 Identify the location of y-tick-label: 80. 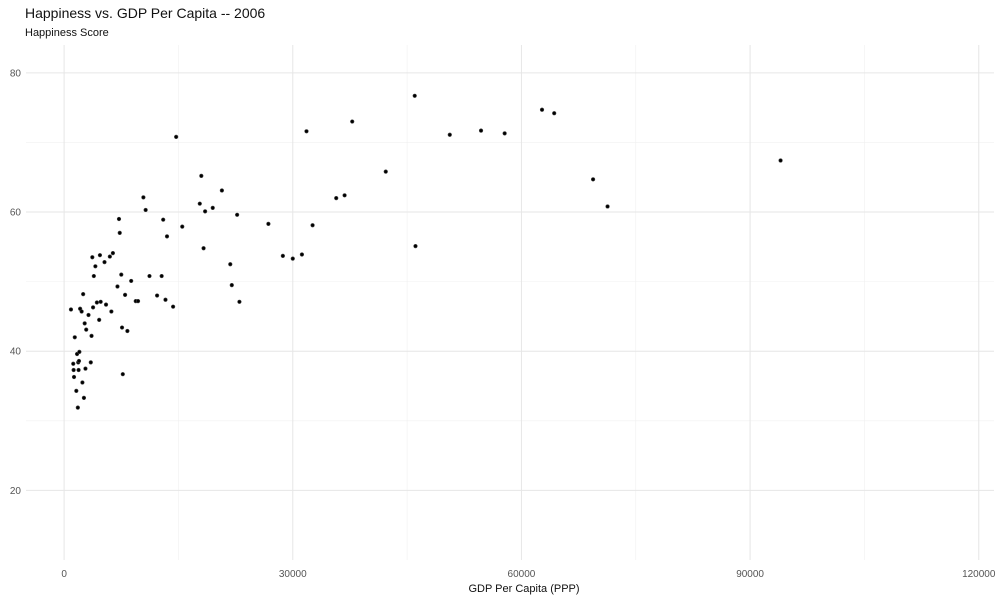
(16, 73).